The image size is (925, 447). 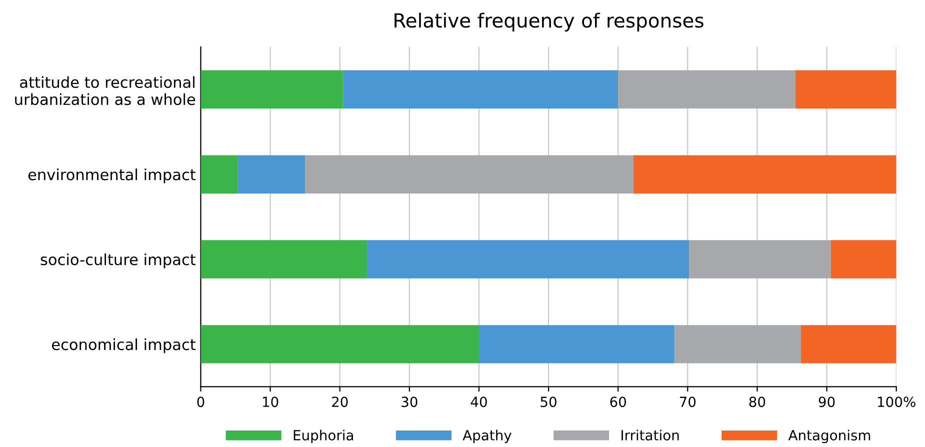 I want to click on x-tick-label: 90, so click(x=826, y=402).